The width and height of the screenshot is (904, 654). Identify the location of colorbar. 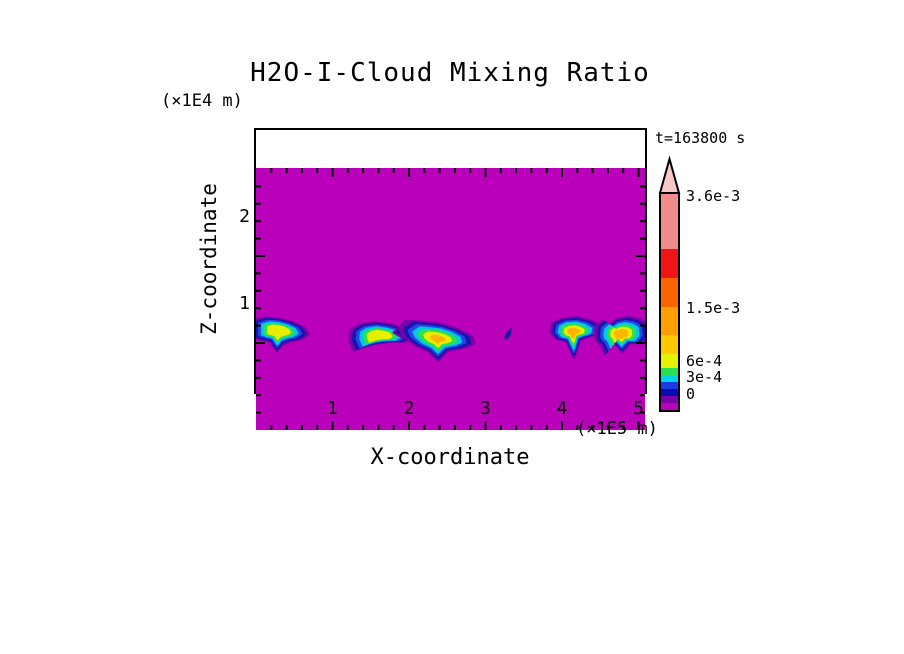
(669, 302).